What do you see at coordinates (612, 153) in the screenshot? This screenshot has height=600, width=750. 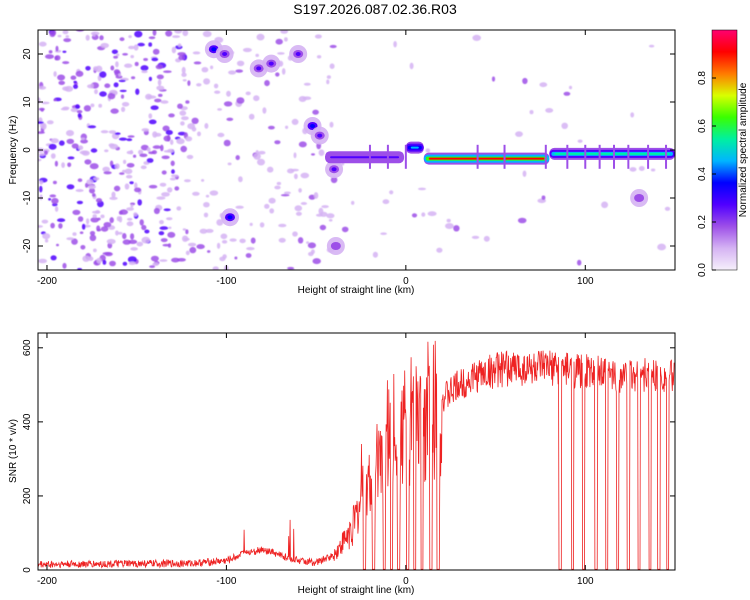 I see `carrier-core` at bounding box center [612, 153].